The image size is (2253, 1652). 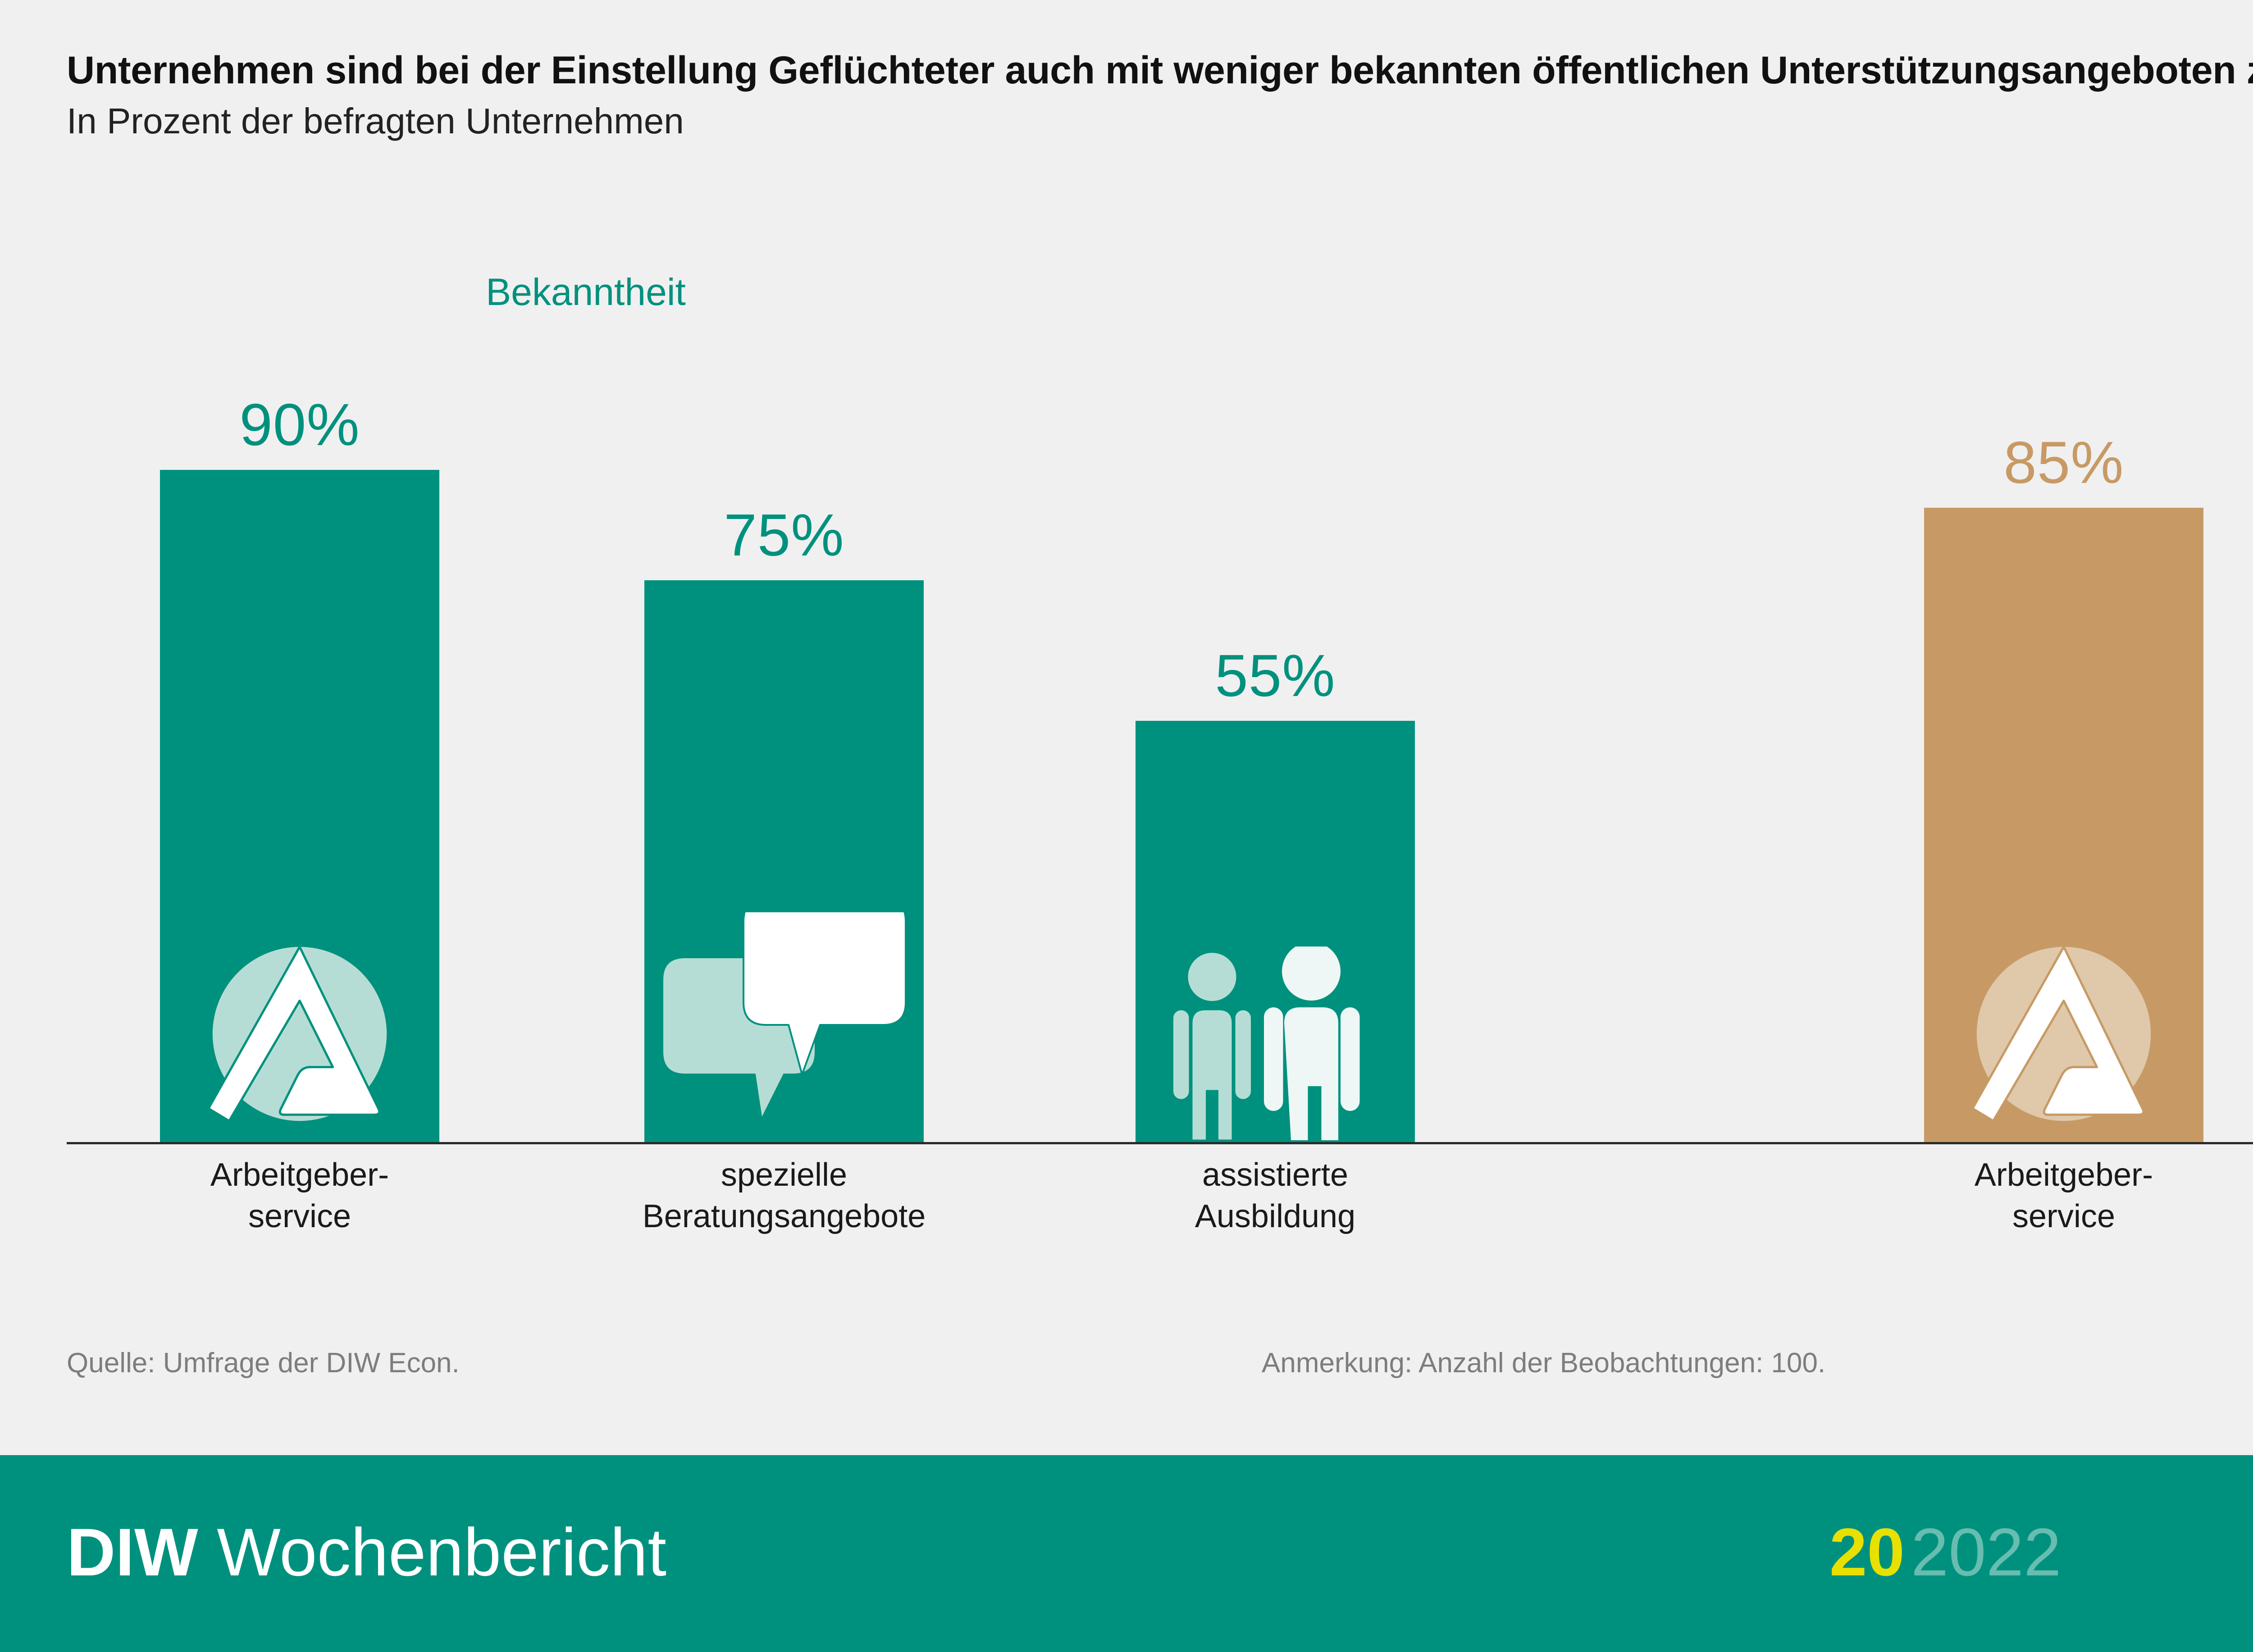 I want to click on bar-value-label: 55%, so click(x=1275, y=675).